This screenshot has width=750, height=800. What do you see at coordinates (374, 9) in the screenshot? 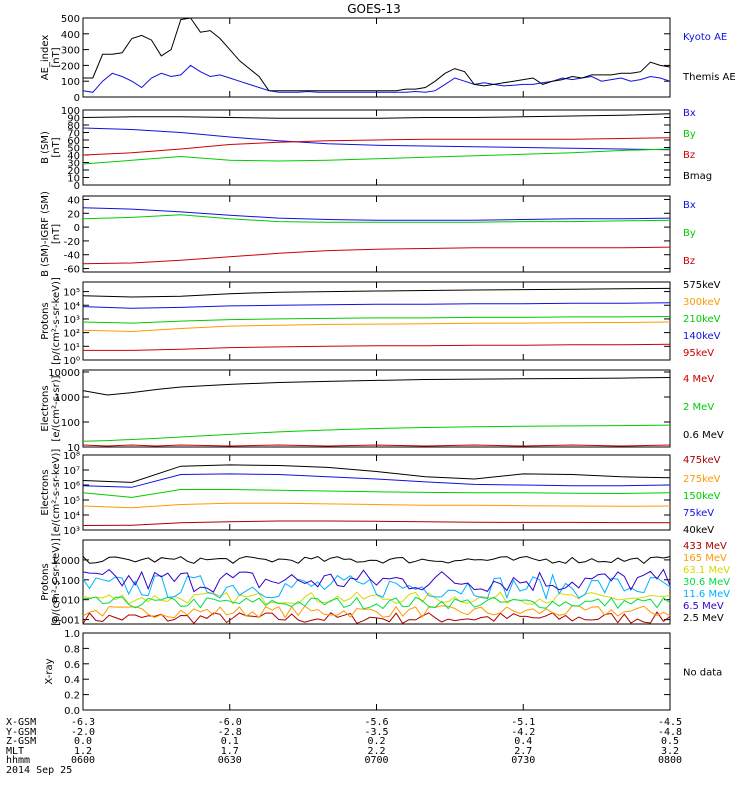
I see `plot-title: GOES-13` at bounding box center [374, 9].